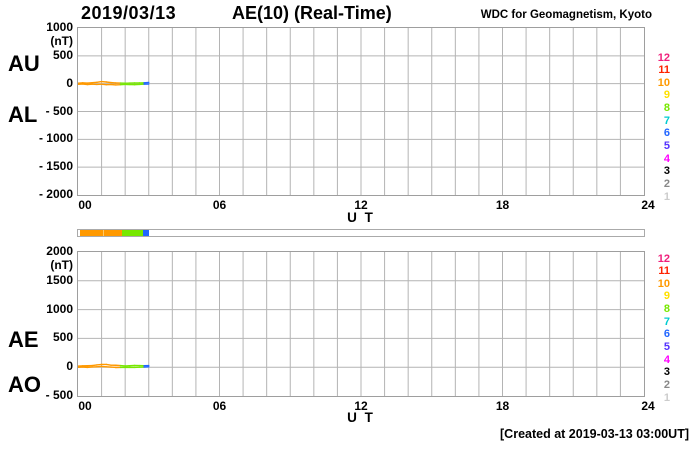 The height and width of the screenshot is (450, 700). Describe the element at coordinates (59, 279) in the screenshot. I see `y-tick-label: 1500` at that location.